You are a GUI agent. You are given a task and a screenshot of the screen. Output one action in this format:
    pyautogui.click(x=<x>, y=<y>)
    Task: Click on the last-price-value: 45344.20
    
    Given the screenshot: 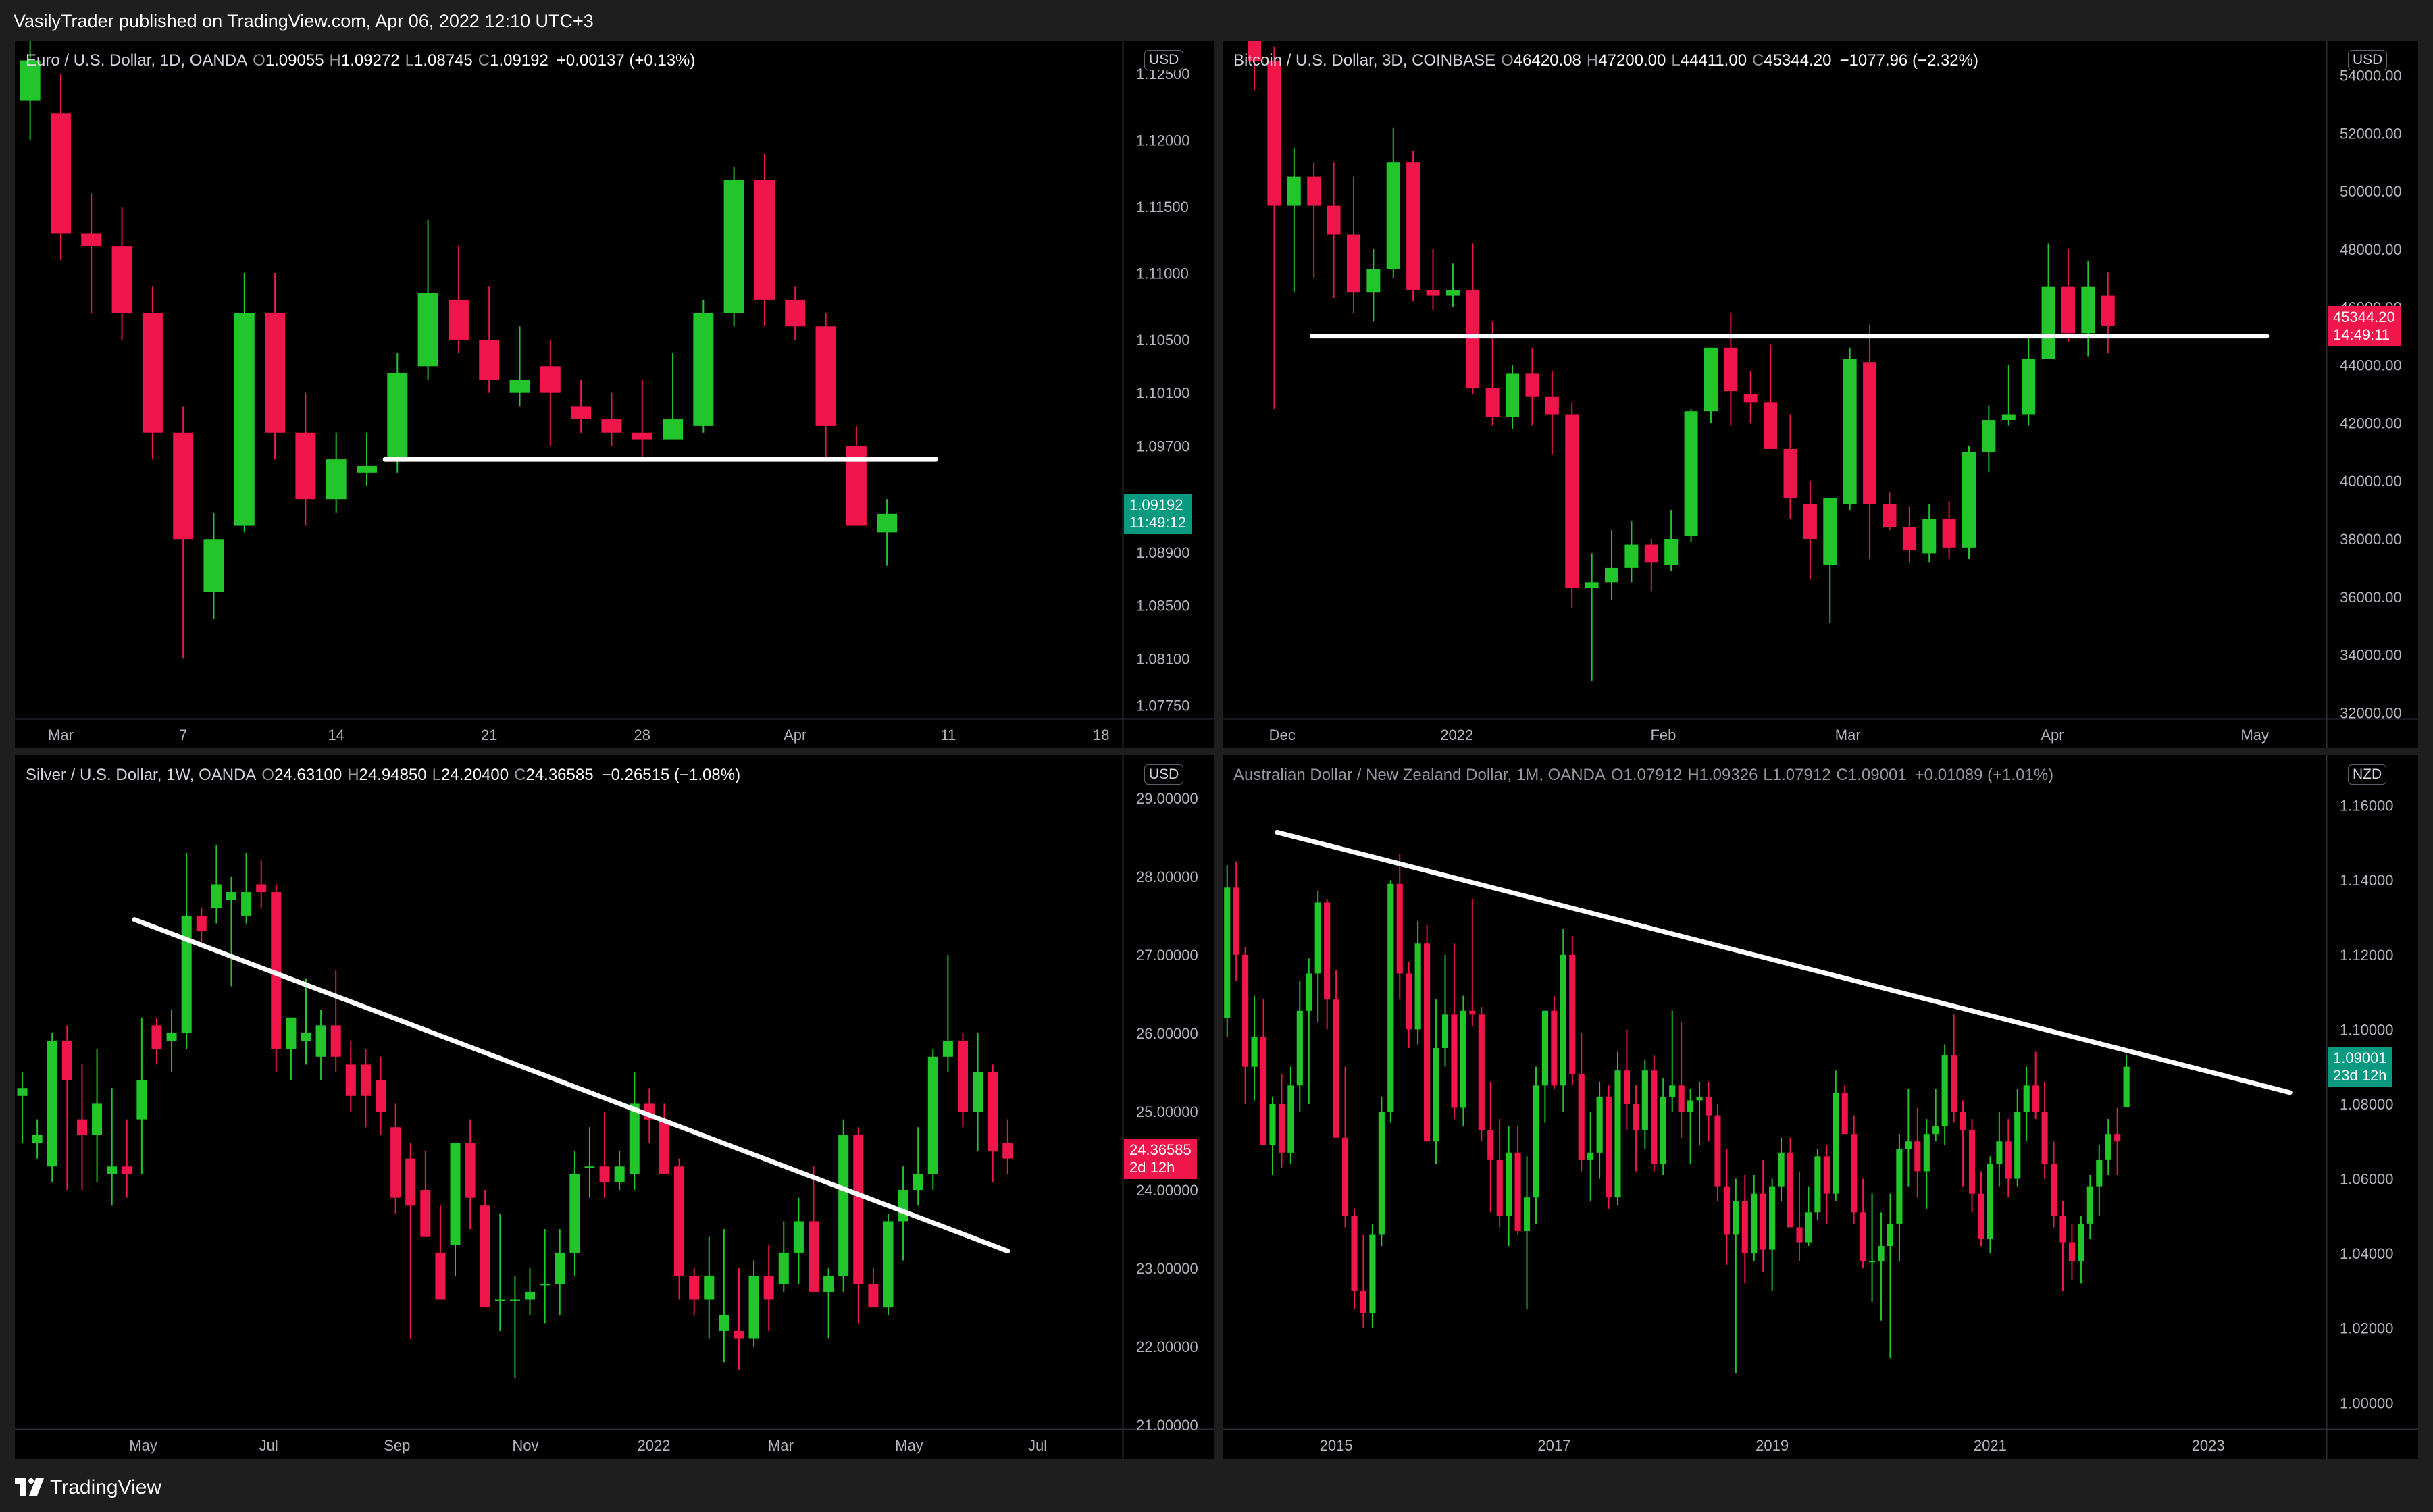 What is the action you would take?
    pyautogui.click(x=2364, y=316)
    